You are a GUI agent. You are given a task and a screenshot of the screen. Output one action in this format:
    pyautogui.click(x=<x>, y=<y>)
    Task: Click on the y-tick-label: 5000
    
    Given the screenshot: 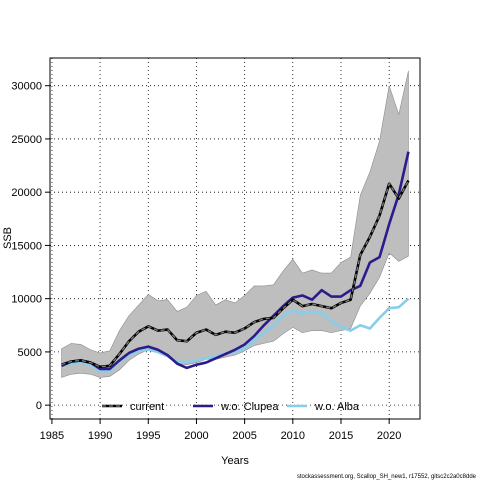 What is the action you would take?
    pyautogui.click(x=30, y=353)
    